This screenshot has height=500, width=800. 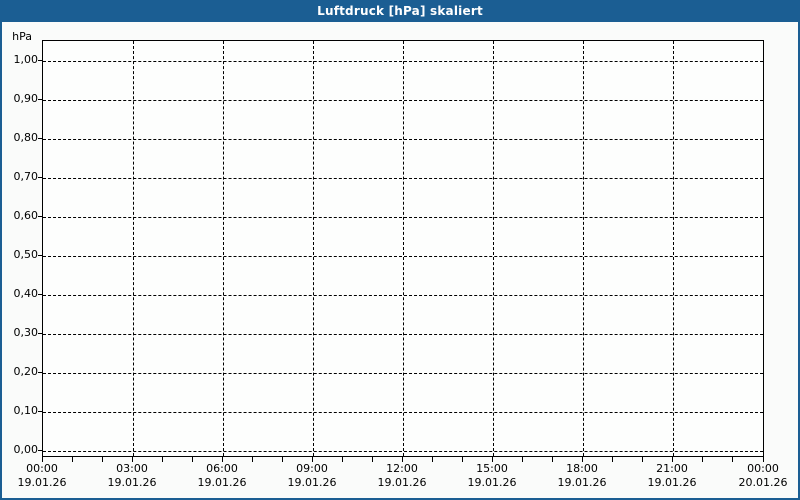 I want to click on y-tick-label: 0,40, so click(x=26, y=293).